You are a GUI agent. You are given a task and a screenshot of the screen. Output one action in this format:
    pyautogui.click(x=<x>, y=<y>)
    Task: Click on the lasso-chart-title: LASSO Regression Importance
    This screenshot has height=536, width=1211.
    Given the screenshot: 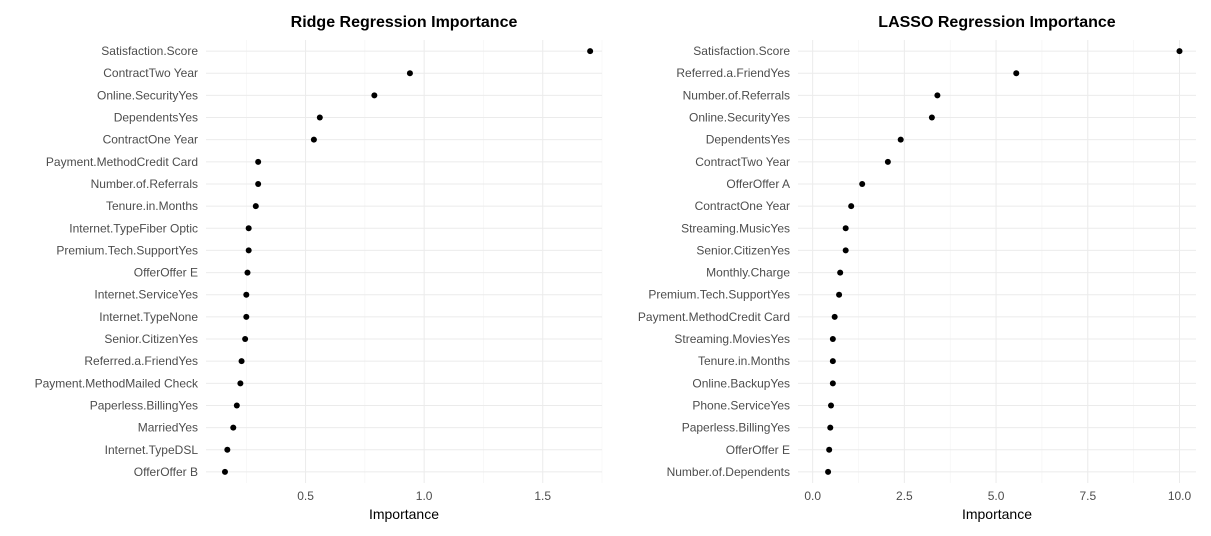 What is the action you would take?
    pyautogui.click(x=996, y=22)
    